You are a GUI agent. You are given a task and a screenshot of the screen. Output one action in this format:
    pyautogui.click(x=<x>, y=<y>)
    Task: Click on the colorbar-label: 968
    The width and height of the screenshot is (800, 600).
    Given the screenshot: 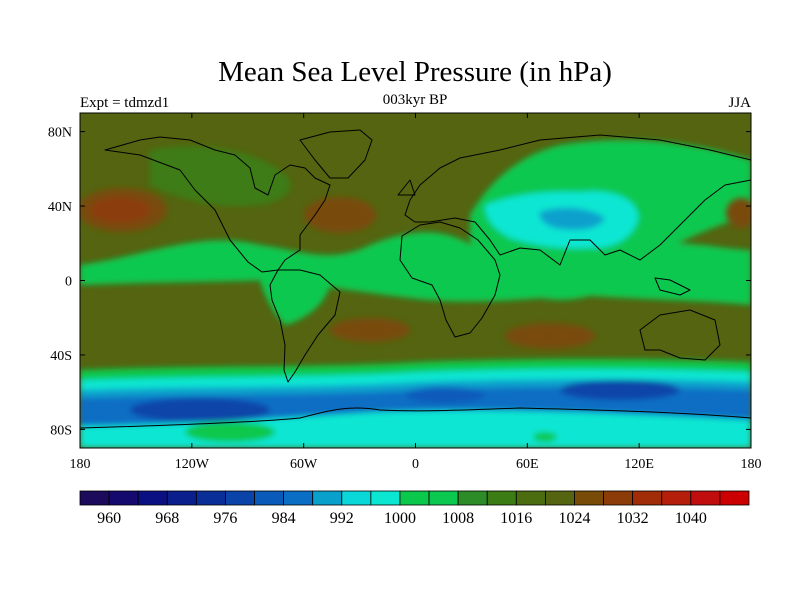 What is the action you would take?
    pyautogui.click(x=167, y=518)
    